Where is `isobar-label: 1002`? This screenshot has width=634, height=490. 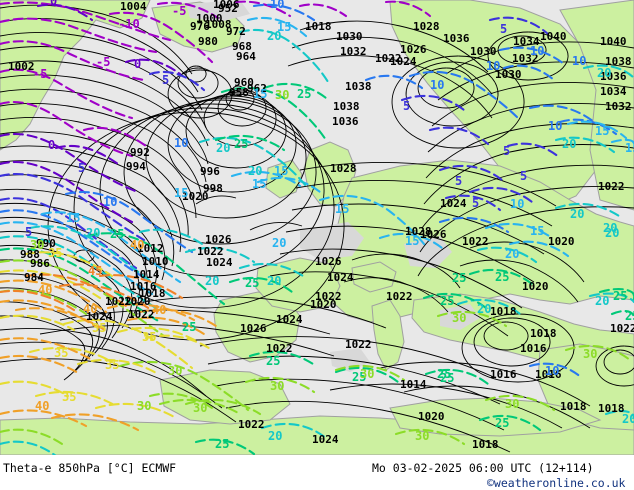
isobar-label: 1002 is located at coordinates (21, 66).